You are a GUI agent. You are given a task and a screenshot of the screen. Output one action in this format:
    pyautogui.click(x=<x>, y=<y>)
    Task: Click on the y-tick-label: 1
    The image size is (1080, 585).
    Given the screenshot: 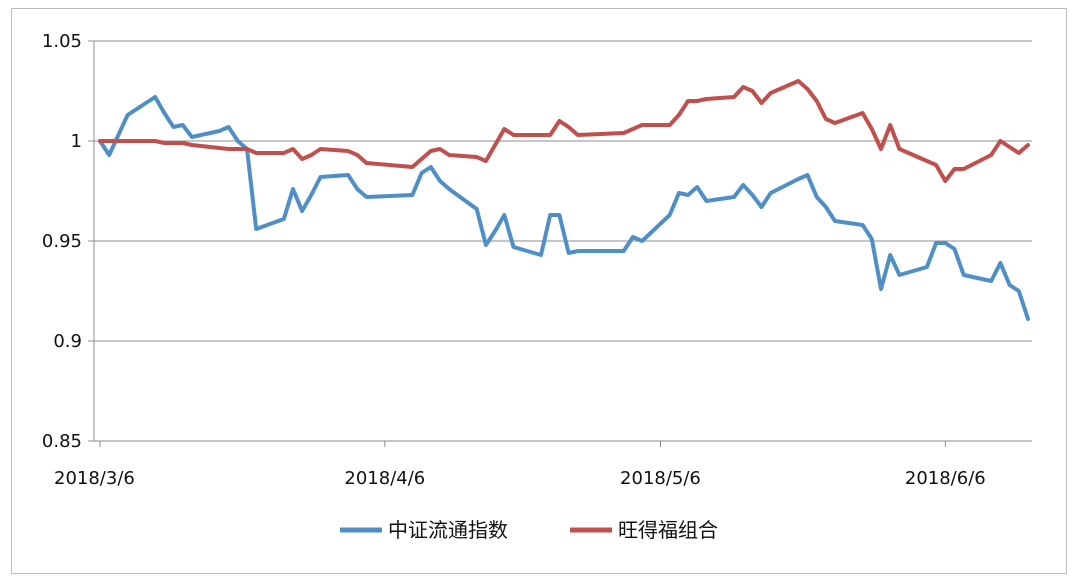 What is the action you would take?
    pyautogui.click(x=76, y=141)
    